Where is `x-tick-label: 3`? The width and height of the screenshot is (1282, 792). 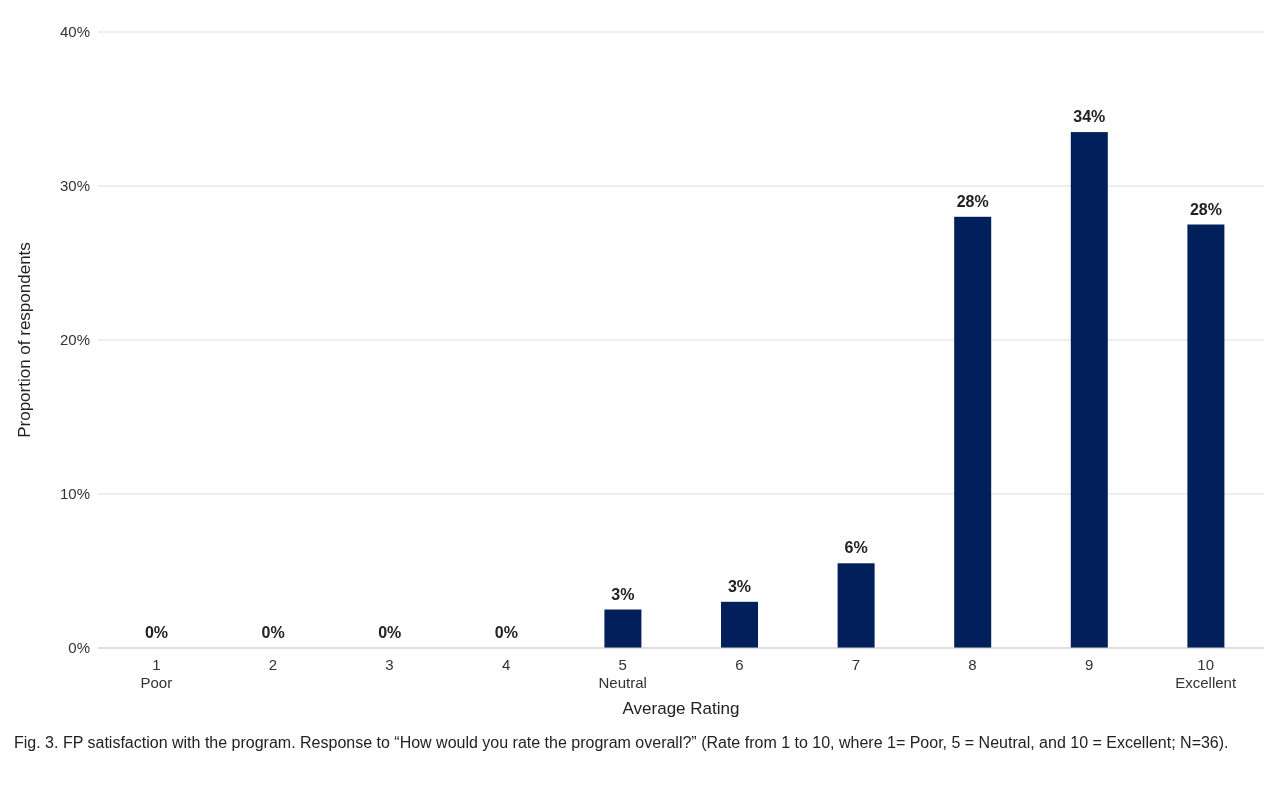
x-tick-label: 3 is located at coordinates (389, 664).